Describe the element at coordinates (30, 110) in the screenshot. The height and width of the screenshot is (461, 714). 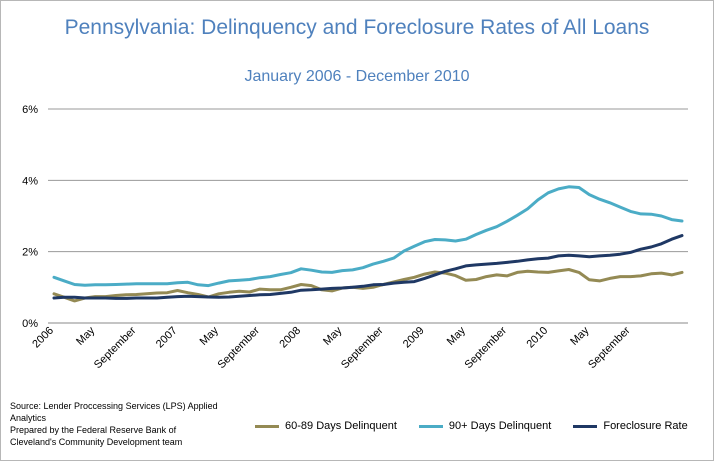
I see `y-tick-label: 6%` at that location.